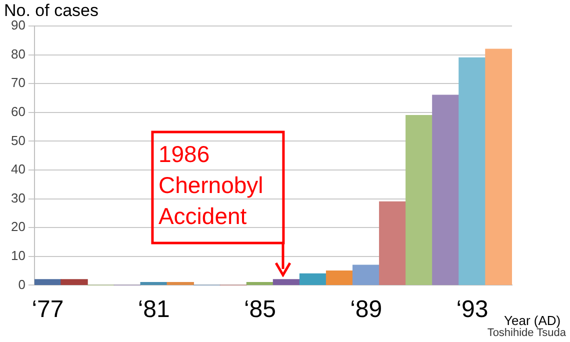  Describe the element at coordinates (18, 25) in the screenshot. I see `y-tick-label: 90` at that location.